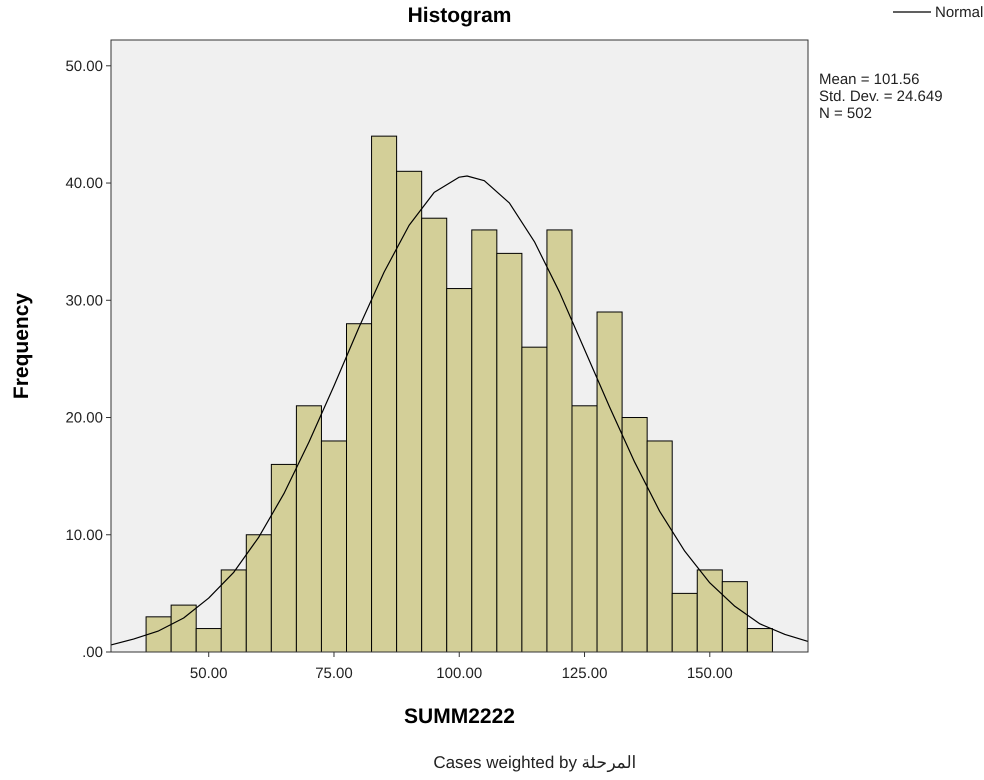 The width and height of the screenshot is (984, 780). Describe the element at coordinates (92, 652) in the screenshot. I see `y-tick-label: .00` at that location.